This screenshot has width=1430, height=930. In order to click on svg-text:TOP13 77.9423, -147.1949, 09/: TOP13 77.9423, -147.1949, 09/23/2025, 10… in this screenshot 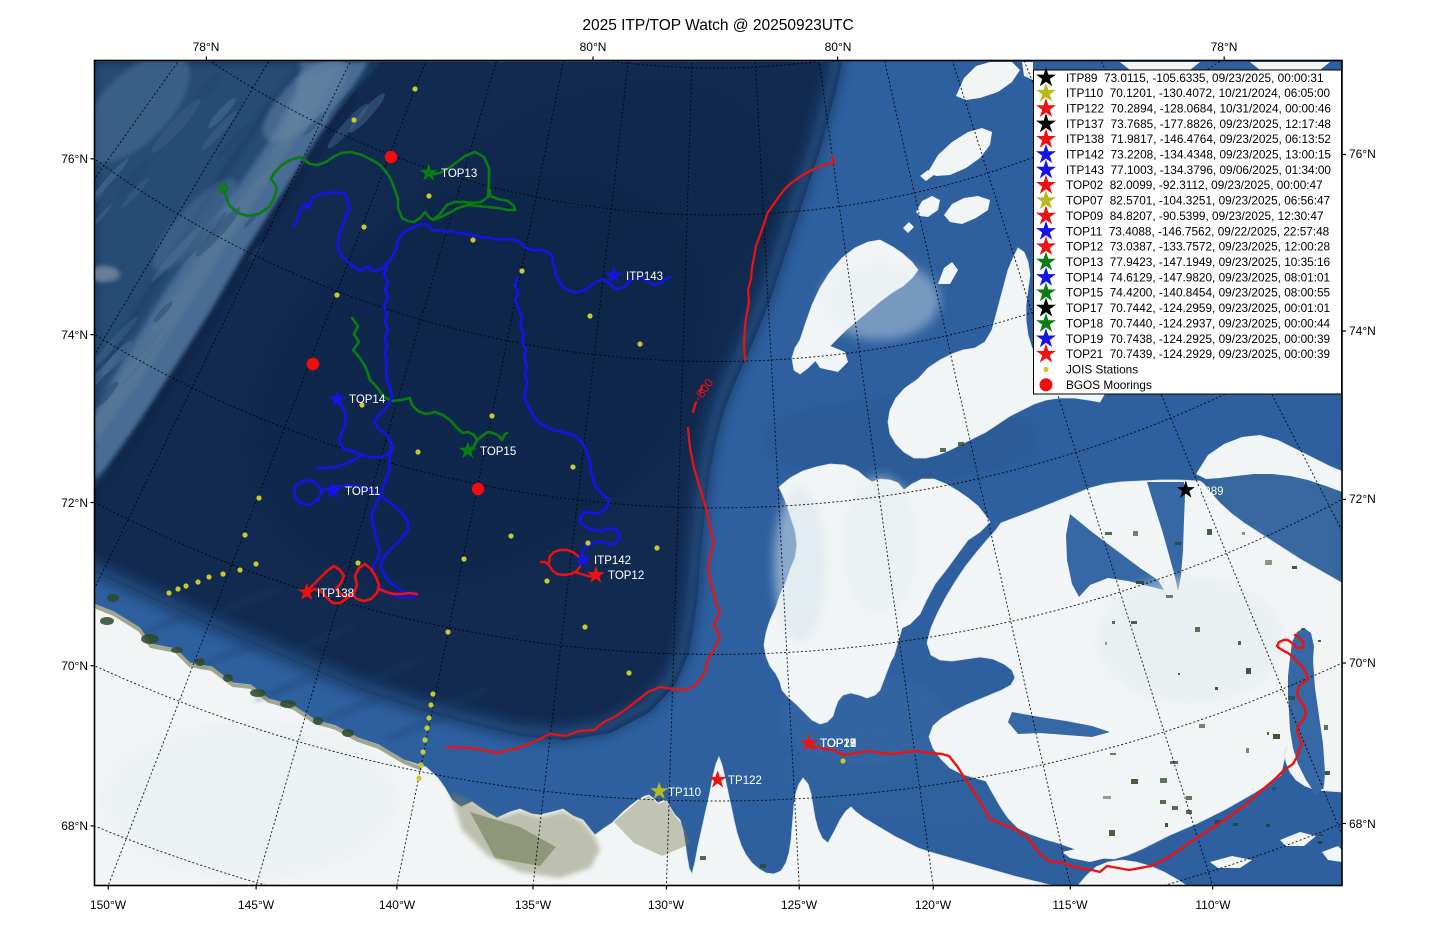, I will do `click(1198, 262)`.